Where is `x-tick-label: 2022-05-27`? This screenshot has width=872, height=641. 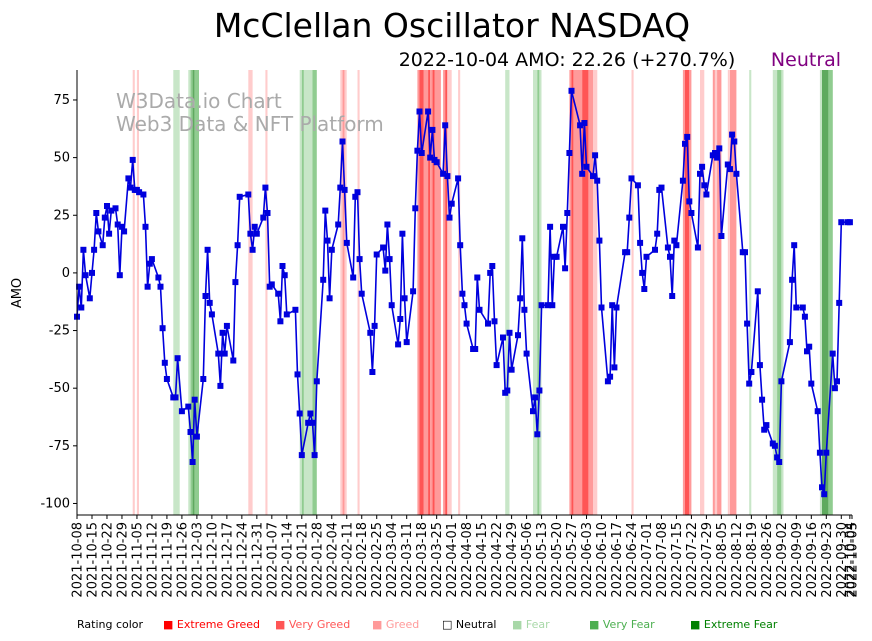
x-tick-label: 2022-05-27 is located at coordinates (572, 560).